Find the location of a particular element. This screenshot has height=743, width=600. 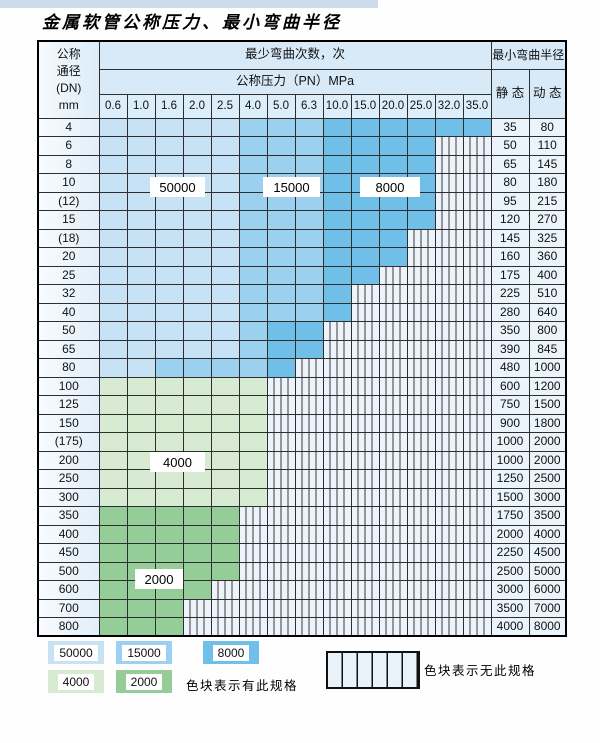

dn-cell: (175) is located at coordinates (68, 442).